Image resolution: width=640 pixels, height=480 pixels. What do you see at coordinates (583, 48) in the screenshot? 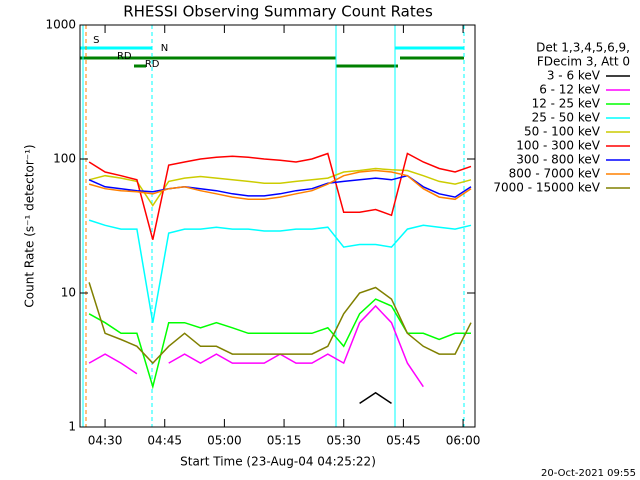
I see `legend-header: Det 1,3,4,5,6,9,` at bounding box center [583, 48].